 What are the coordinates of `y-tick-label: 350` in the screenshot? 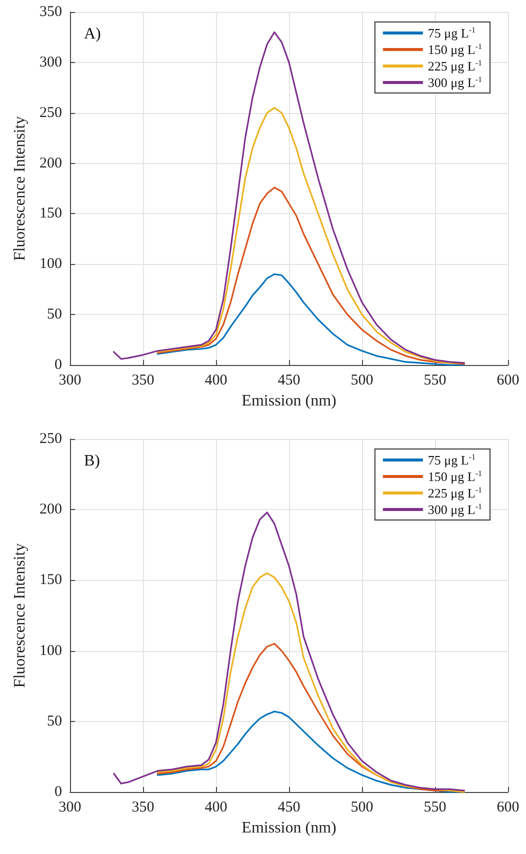 It's located at (51, 12).